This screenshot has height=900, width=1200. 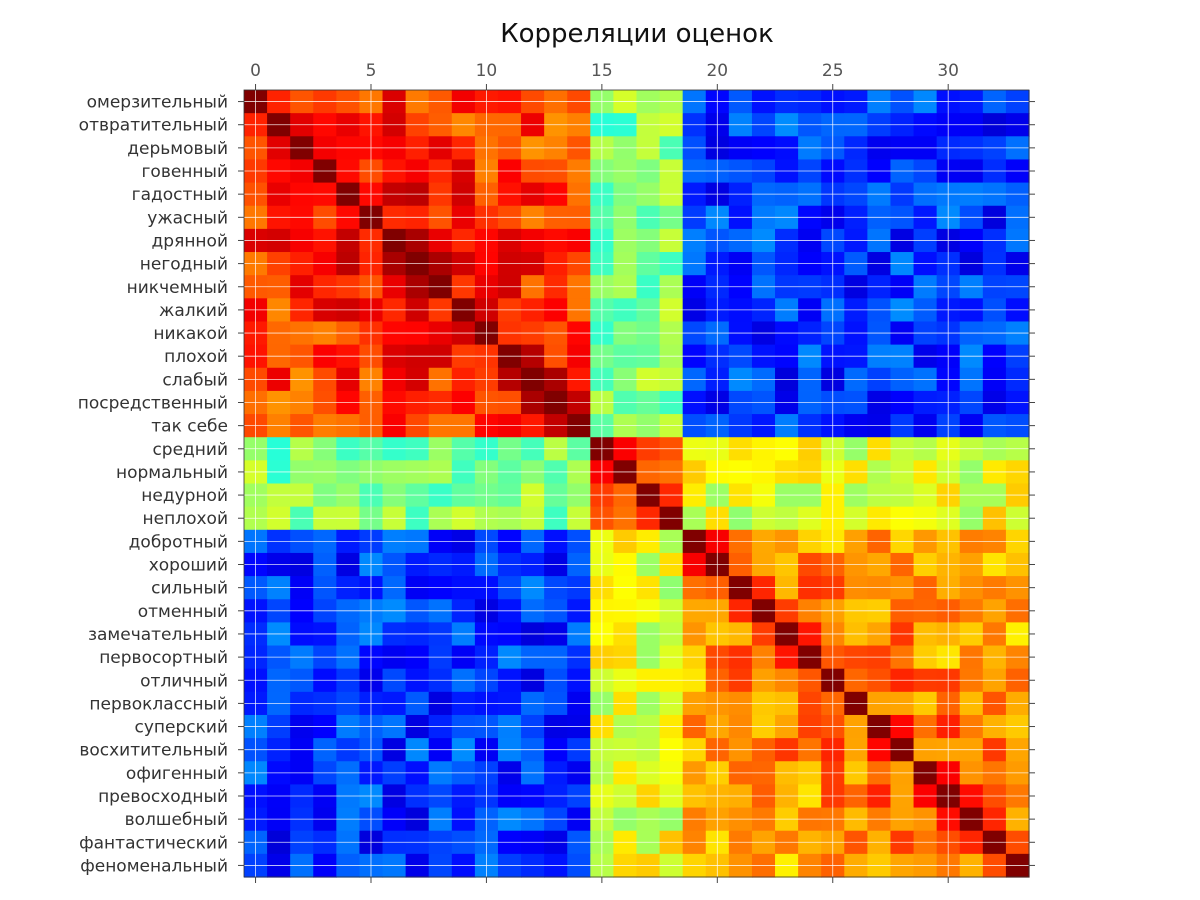 I want to click on y-tick-label: волшебный, so click(x=176, y=820).